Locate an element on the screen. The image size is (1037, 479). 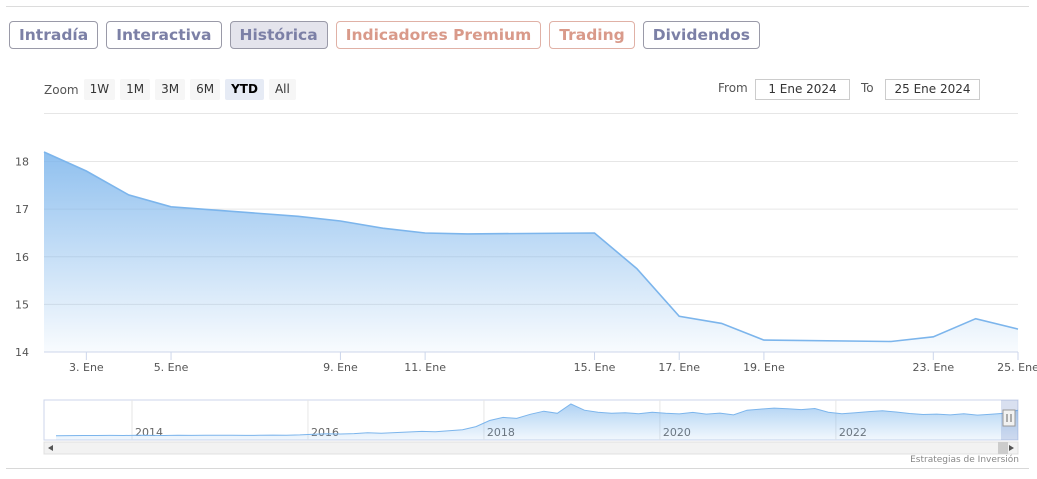
x-tick-label-2024-01-09: 9. Ene is located at coordinates (340, 367).